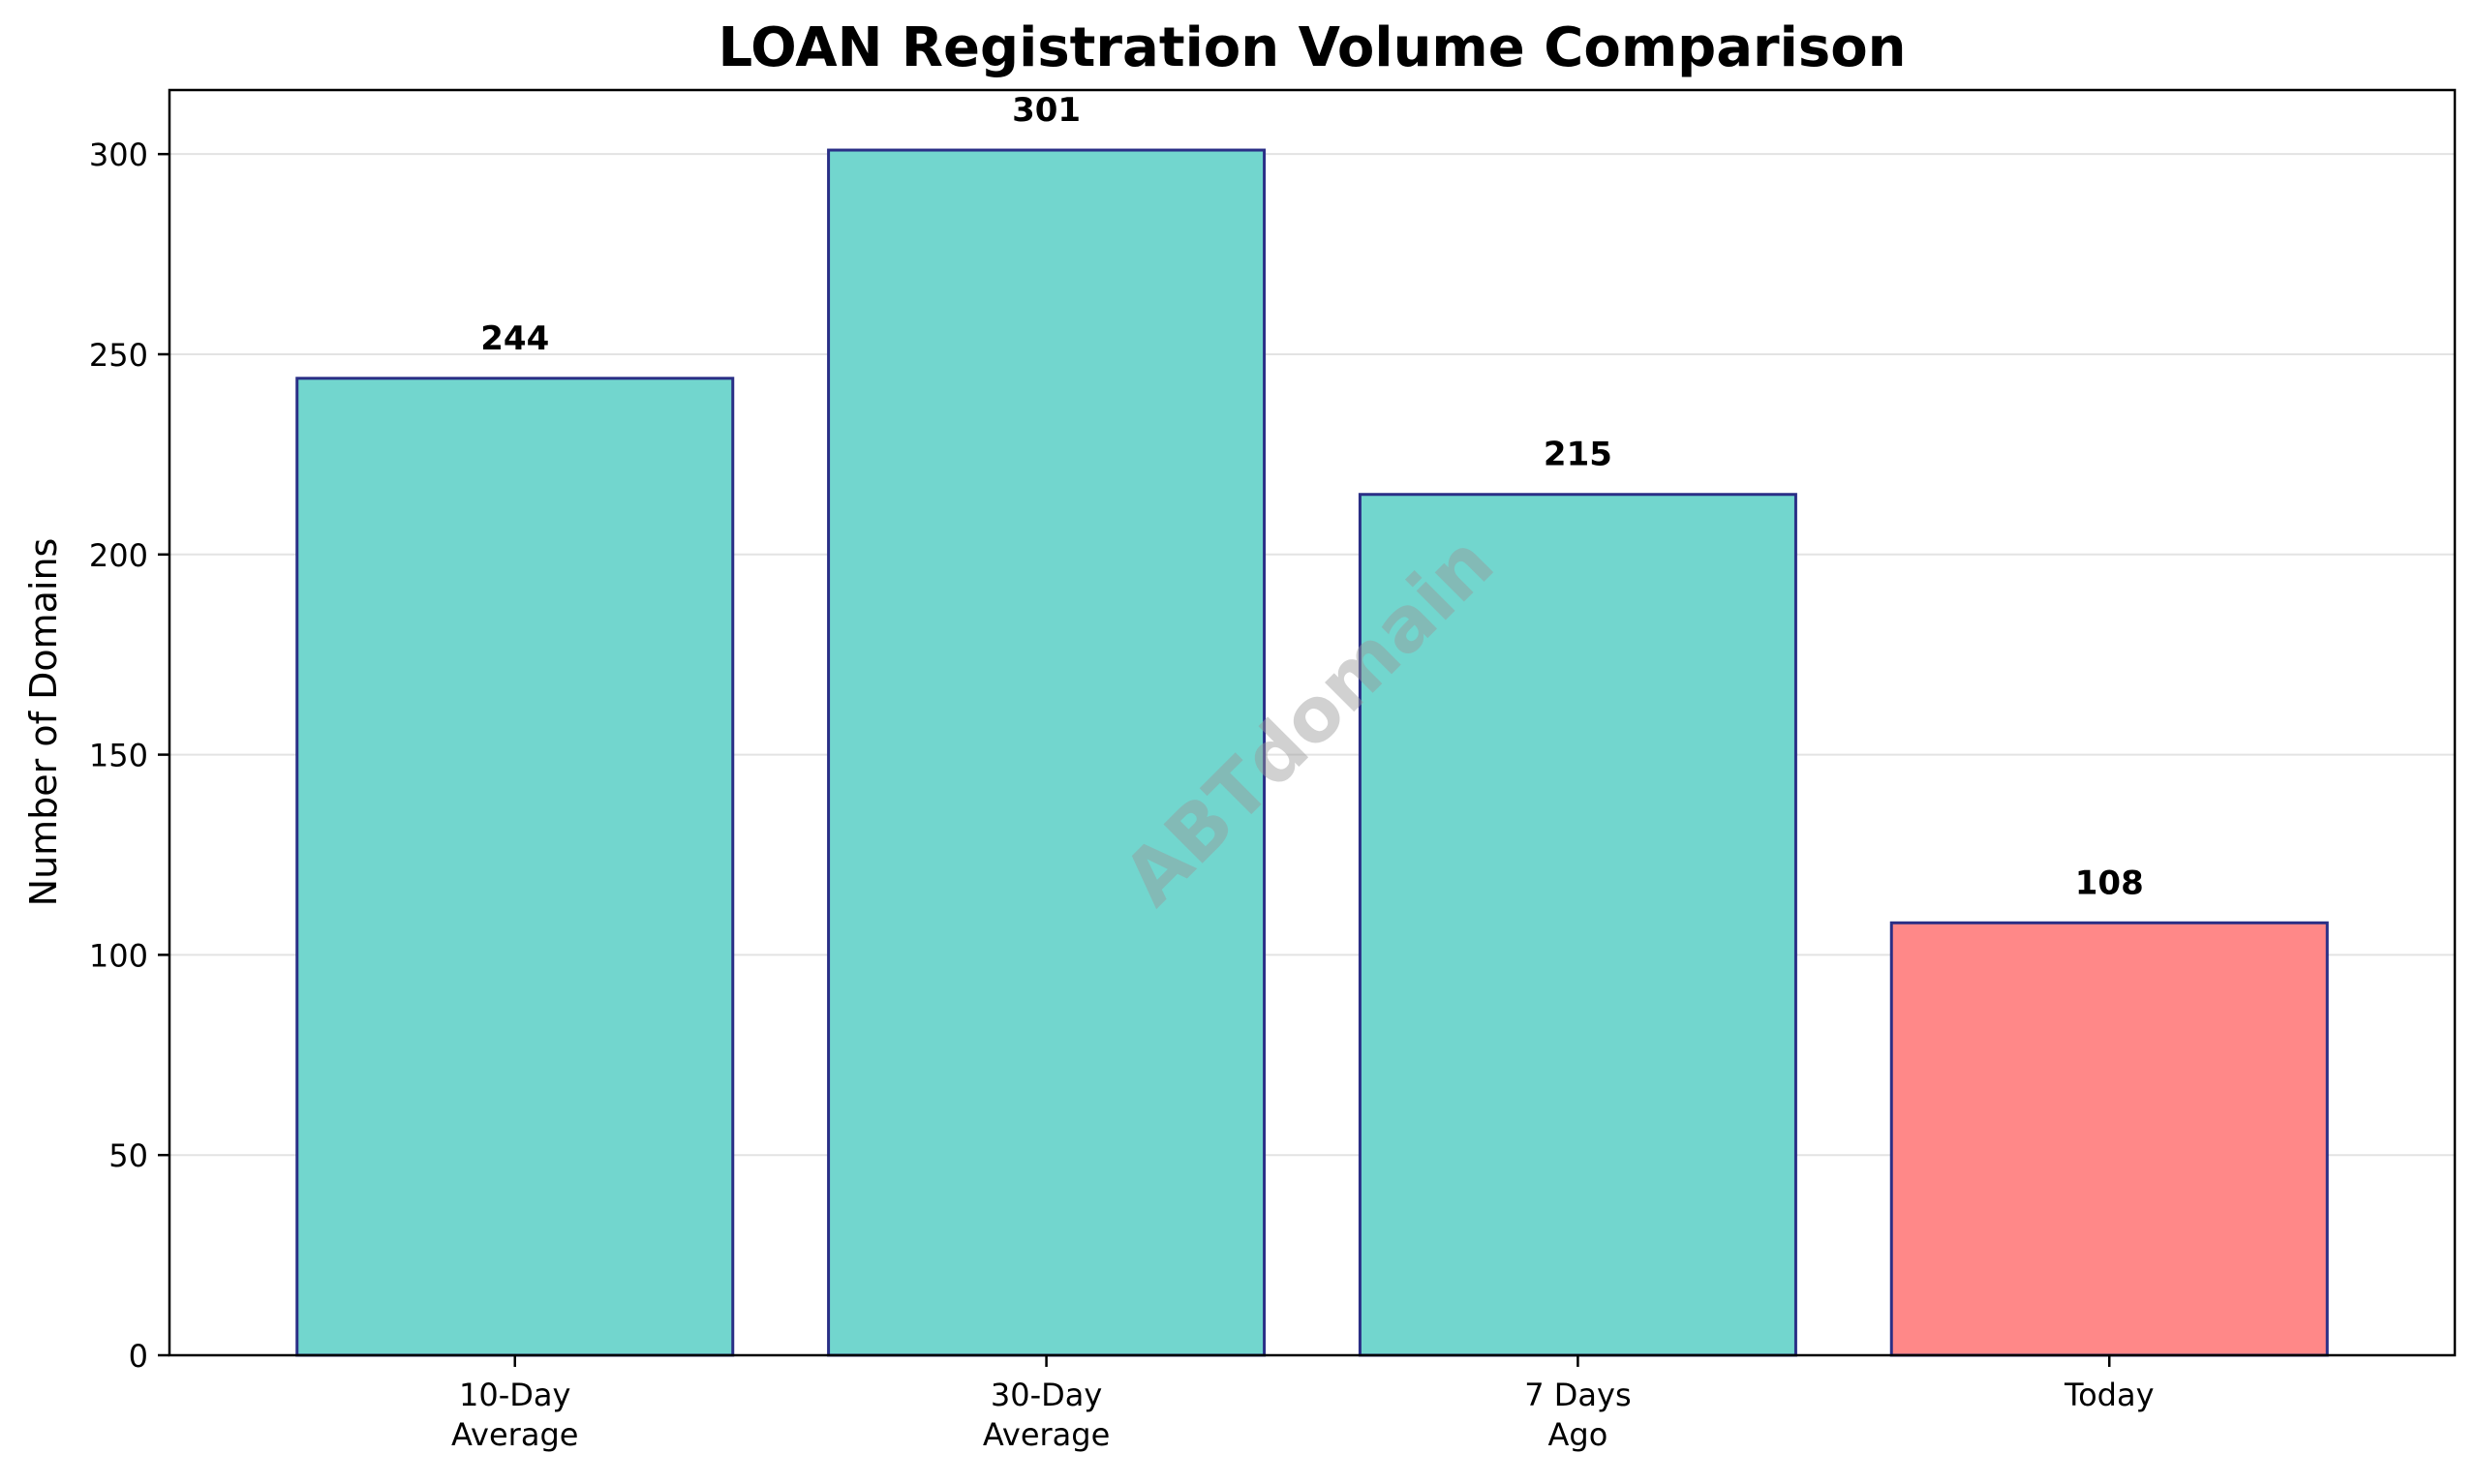  I want to click on y-tick-label: 200, so click(118, 555).